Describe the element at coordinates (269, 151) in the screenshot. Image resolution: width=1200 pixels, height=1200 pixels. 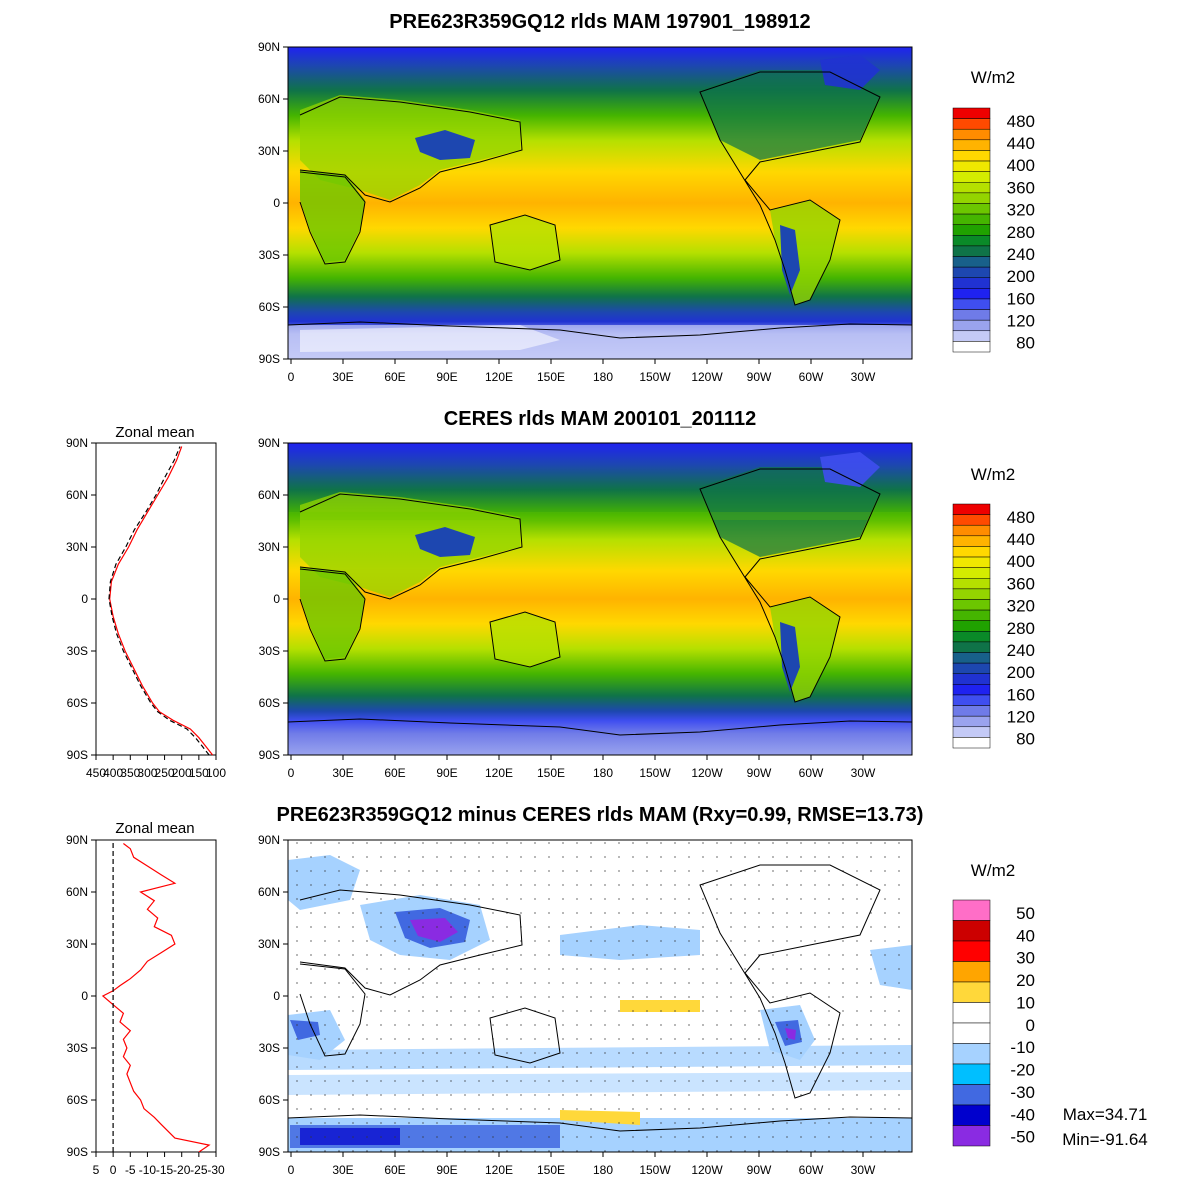
I see `lat-tick-label: 30N` at that location.